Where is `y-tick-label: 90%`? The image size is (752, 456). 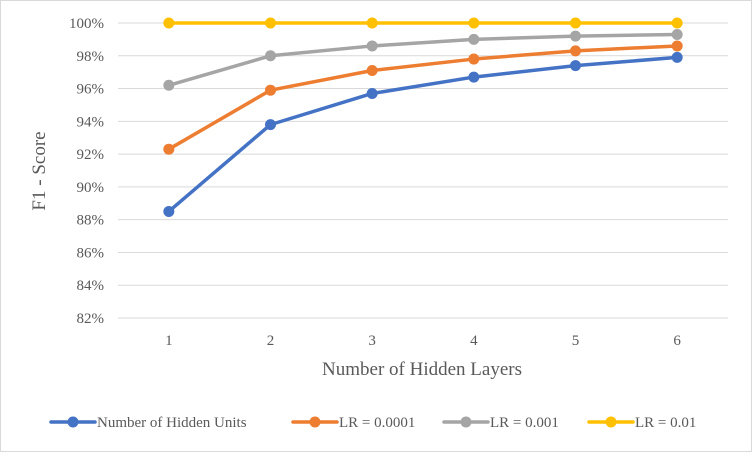 y-tick-label: 90% is located at coordinates (91, 188).